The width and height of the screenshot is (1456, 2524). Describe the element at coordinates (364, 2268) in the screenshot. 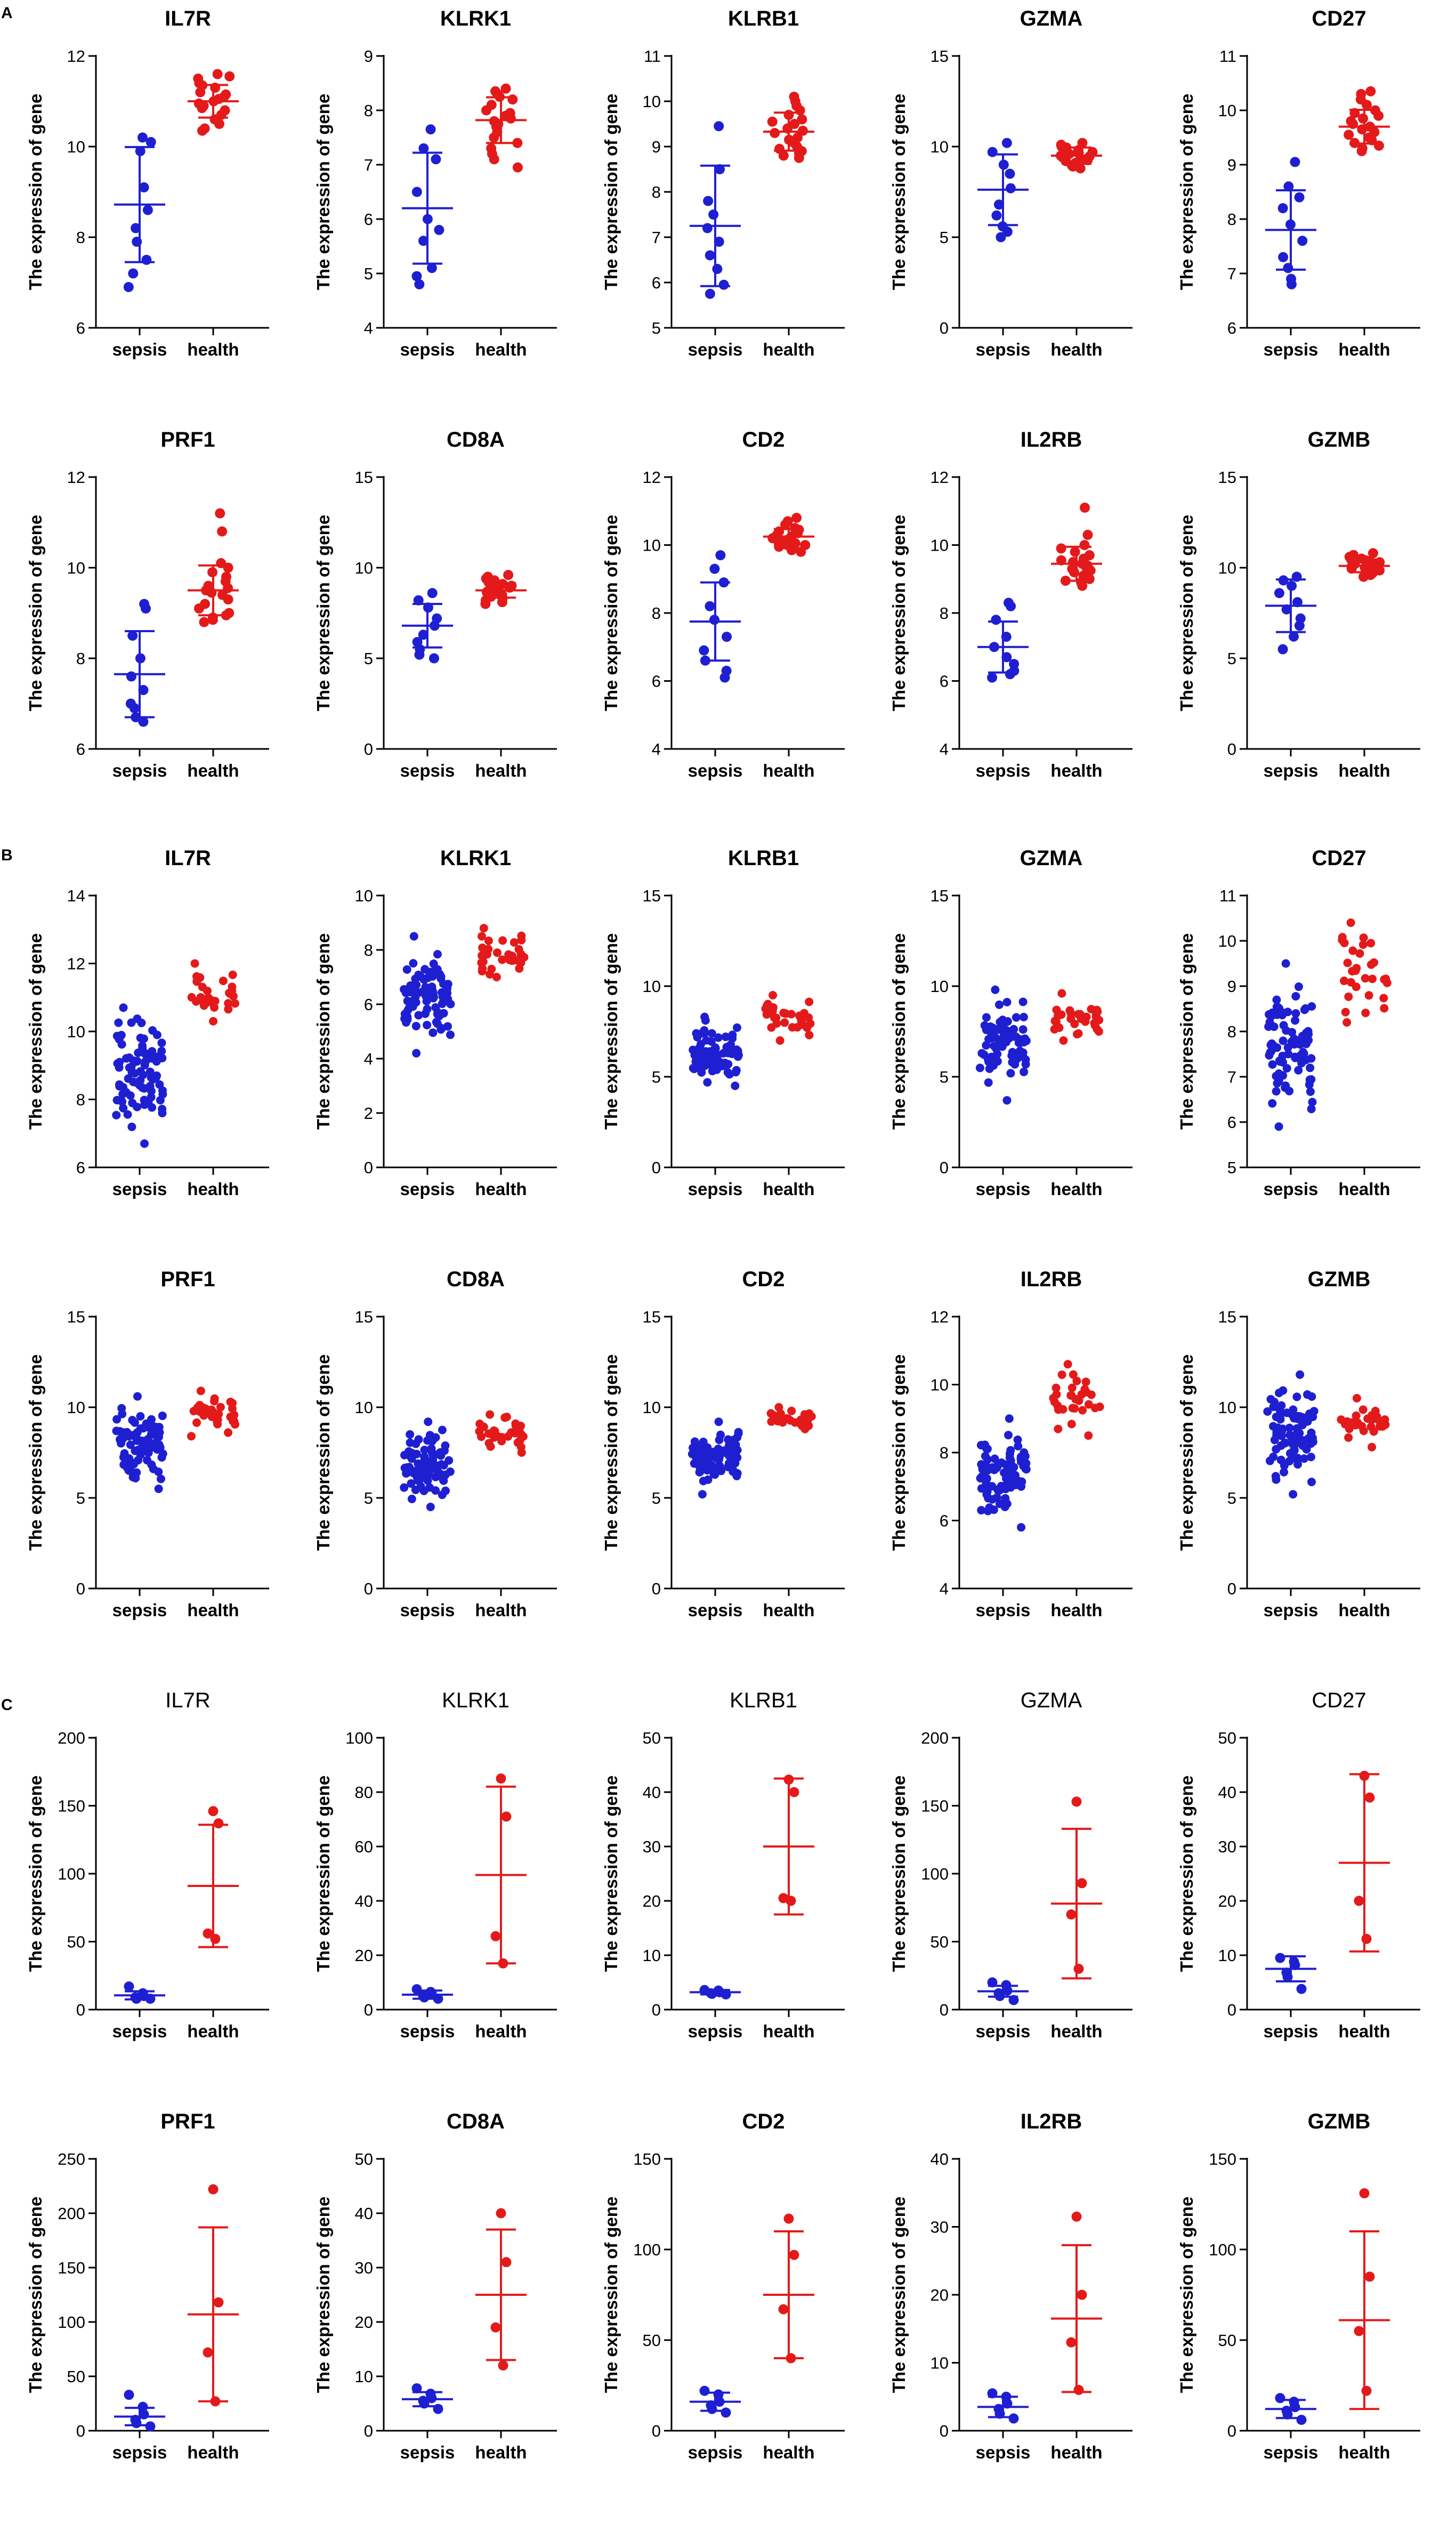

I see `y-tick-label: 30` at that location.